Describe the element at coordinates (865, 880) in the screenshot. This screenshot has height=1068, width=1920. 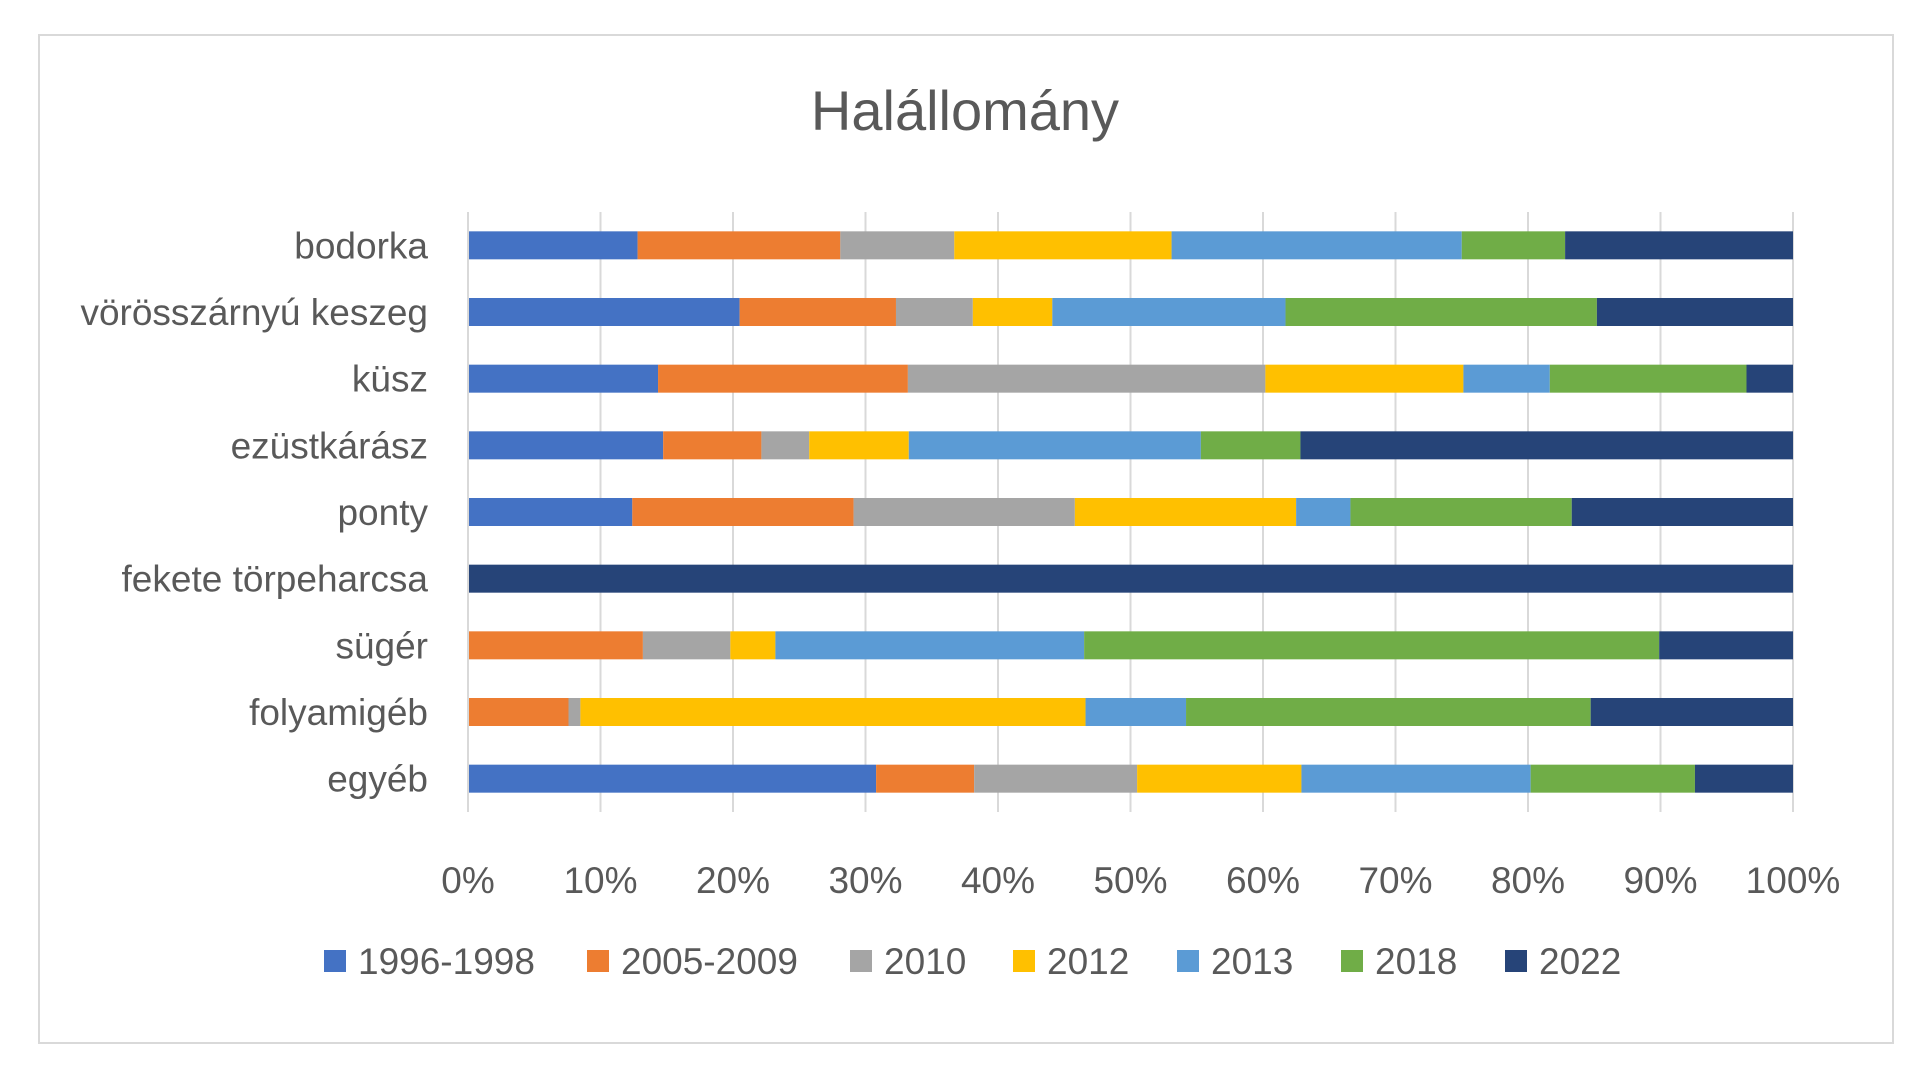
I see `x-tick-label: 30%` at that location.